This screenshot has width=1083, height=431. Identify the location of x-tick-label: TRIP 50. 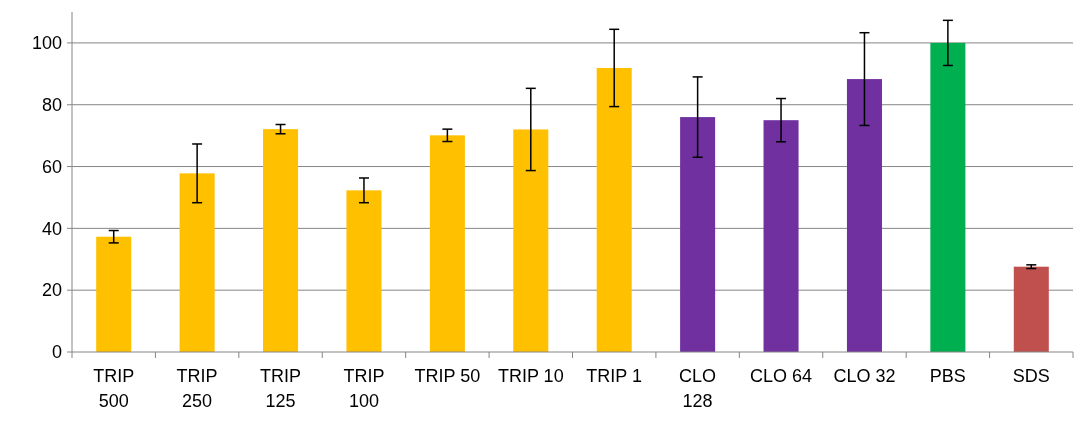
(447, 376).